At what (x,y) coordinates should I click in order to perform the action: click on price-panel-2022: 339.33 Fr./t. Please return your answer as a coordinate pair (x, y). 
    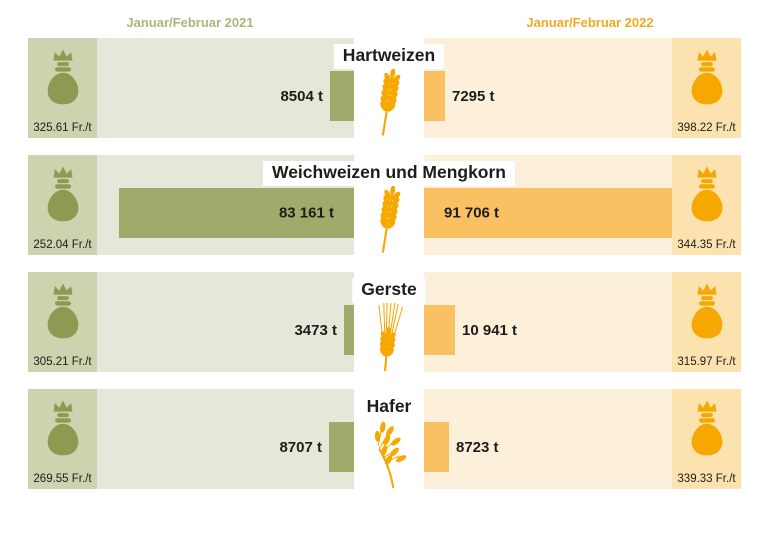
    Looking at the image, I should click on (706, 439).